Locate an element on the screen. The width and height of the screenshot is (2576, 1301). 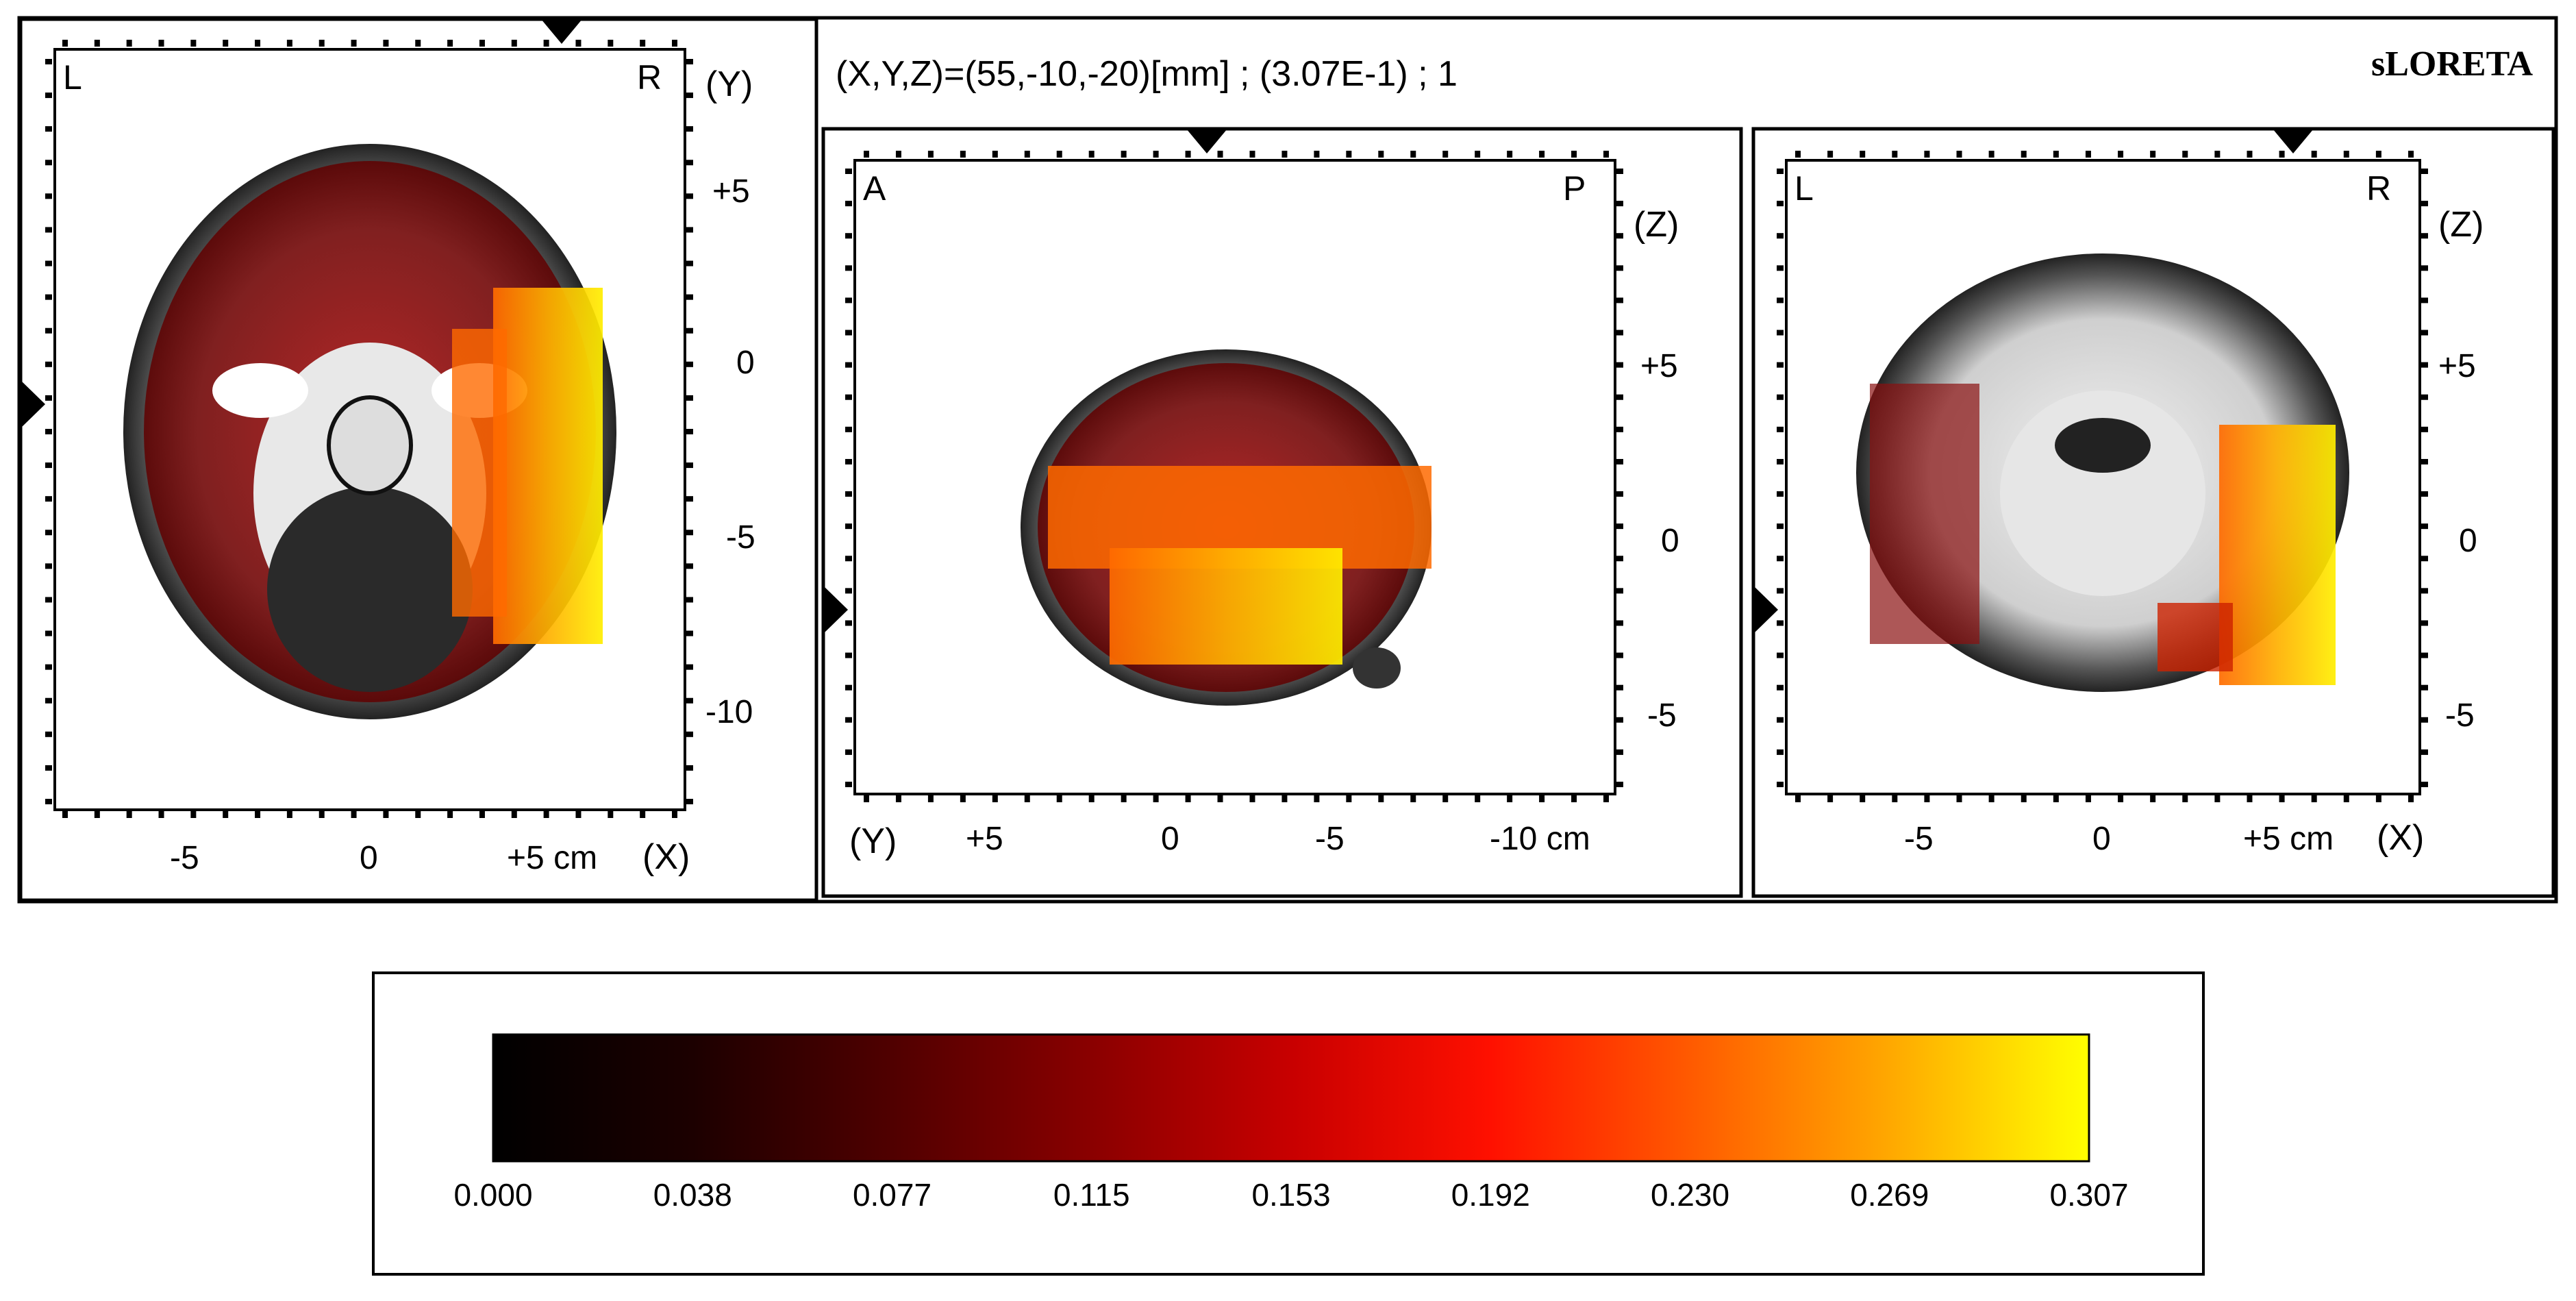
sagittal-z-tick: +5 is located at coordinates (1659, 366).